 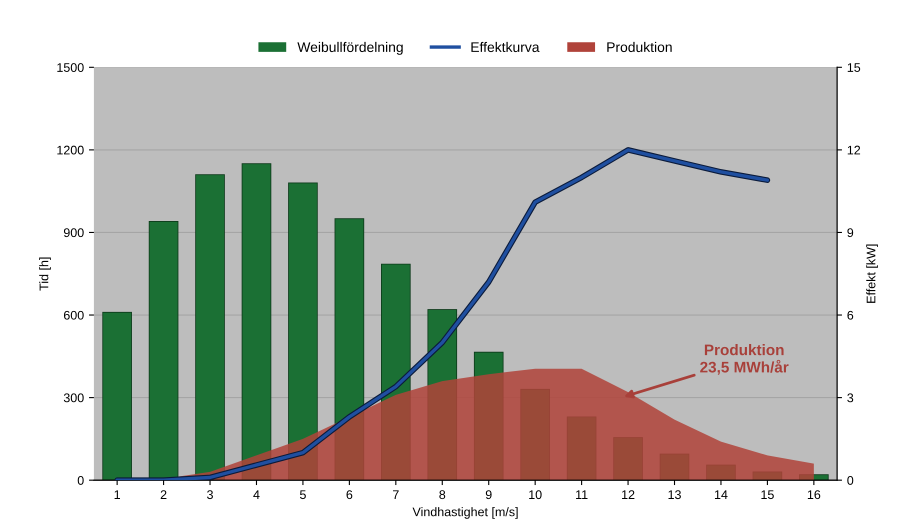 What do you see at coordinates (582, 494) in the screenshot?
I see `x-tick-label: 11` at bounding box center [582, 494].